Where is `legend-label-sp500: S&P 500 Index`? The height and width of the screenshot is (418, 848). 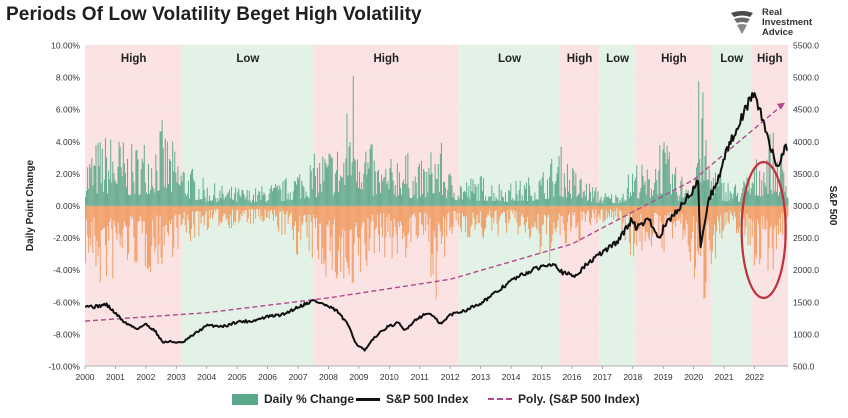
legend-label-sp500: S&P 500 Index is located at coordinates (427, 399).